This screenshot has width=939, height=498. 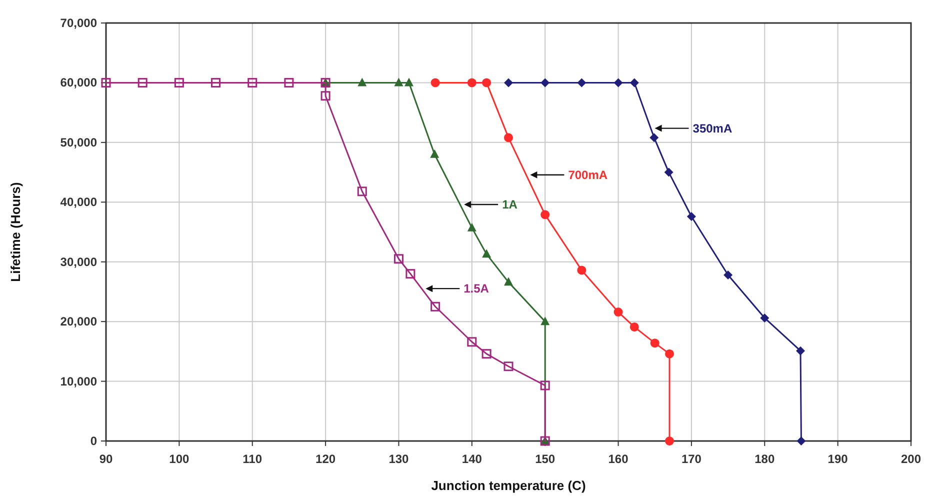 I want to click on x-tick-label: 140, so click(x=472, y=459).